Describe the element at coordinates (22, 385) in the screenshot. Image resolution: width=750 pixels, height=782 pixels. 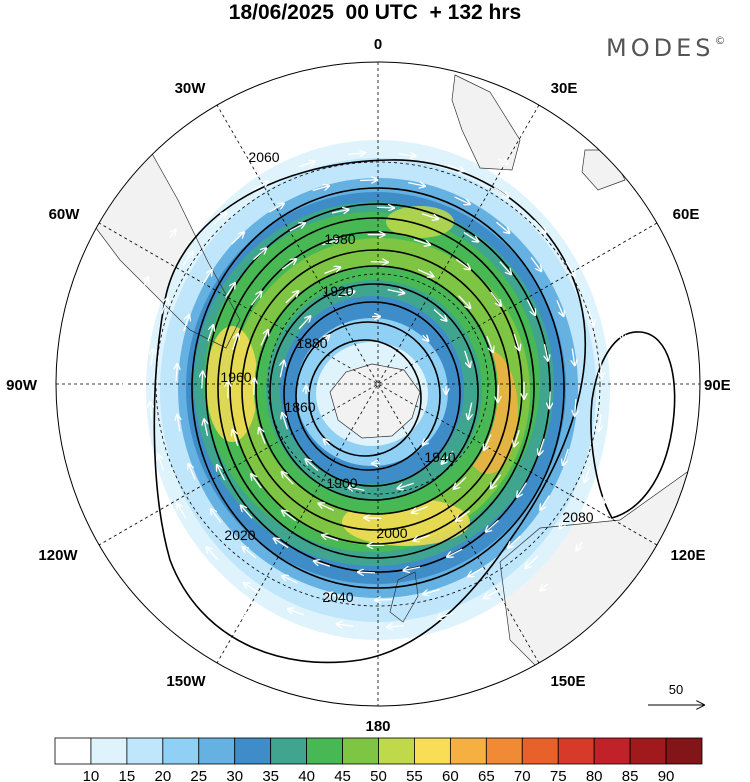
I see `lon-label-90w: 90W` at that location.